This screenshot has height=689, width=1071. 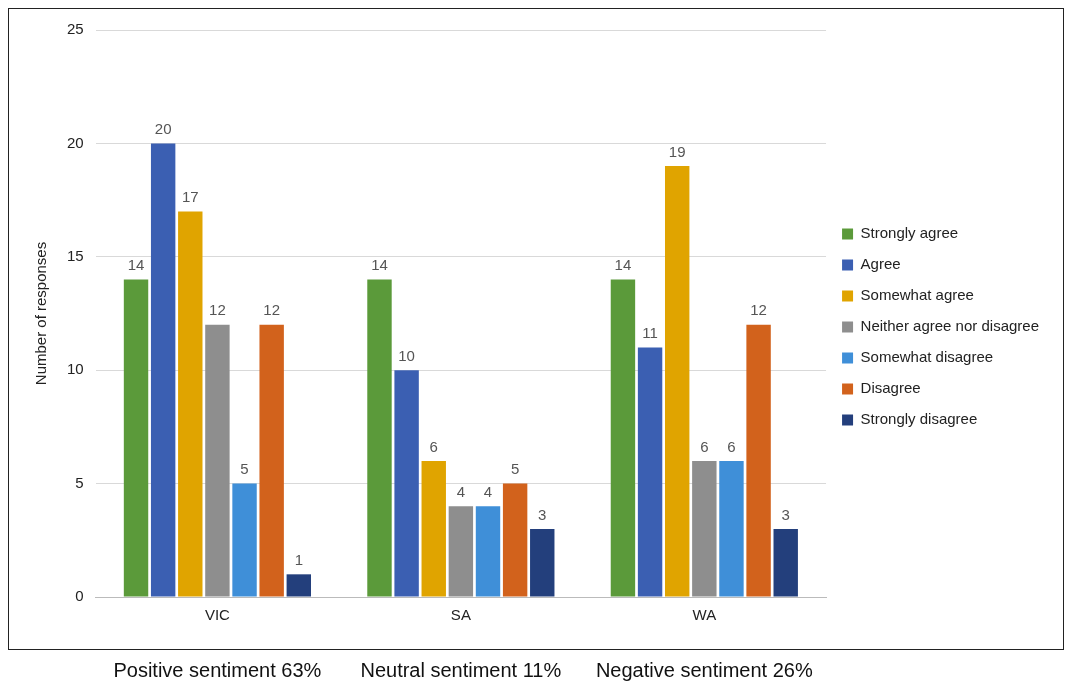 What do you see at coordinates (704, 670) in the screenshot?
I see `text: Negative sentiment 26%` at bounding box center [704, 670].